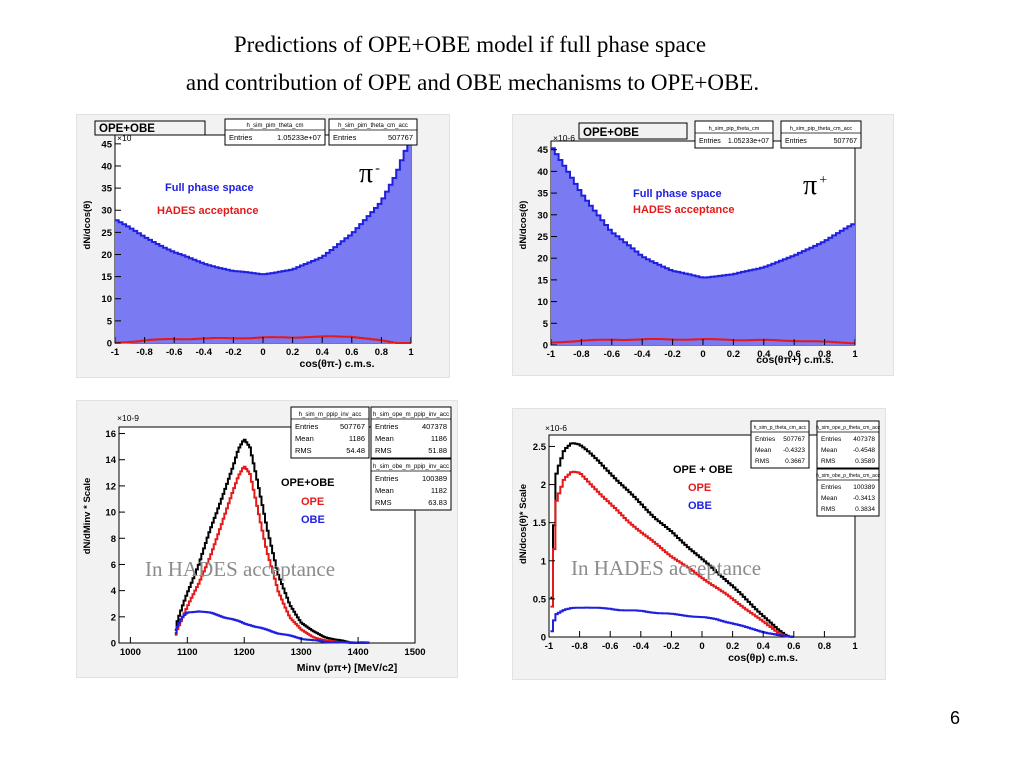 Image resolution: width=1024 pixels, height=768 pixels. Describe the element at coordinates (864, 487) in the screenshot. I see `stats-value: 100389` at that location.